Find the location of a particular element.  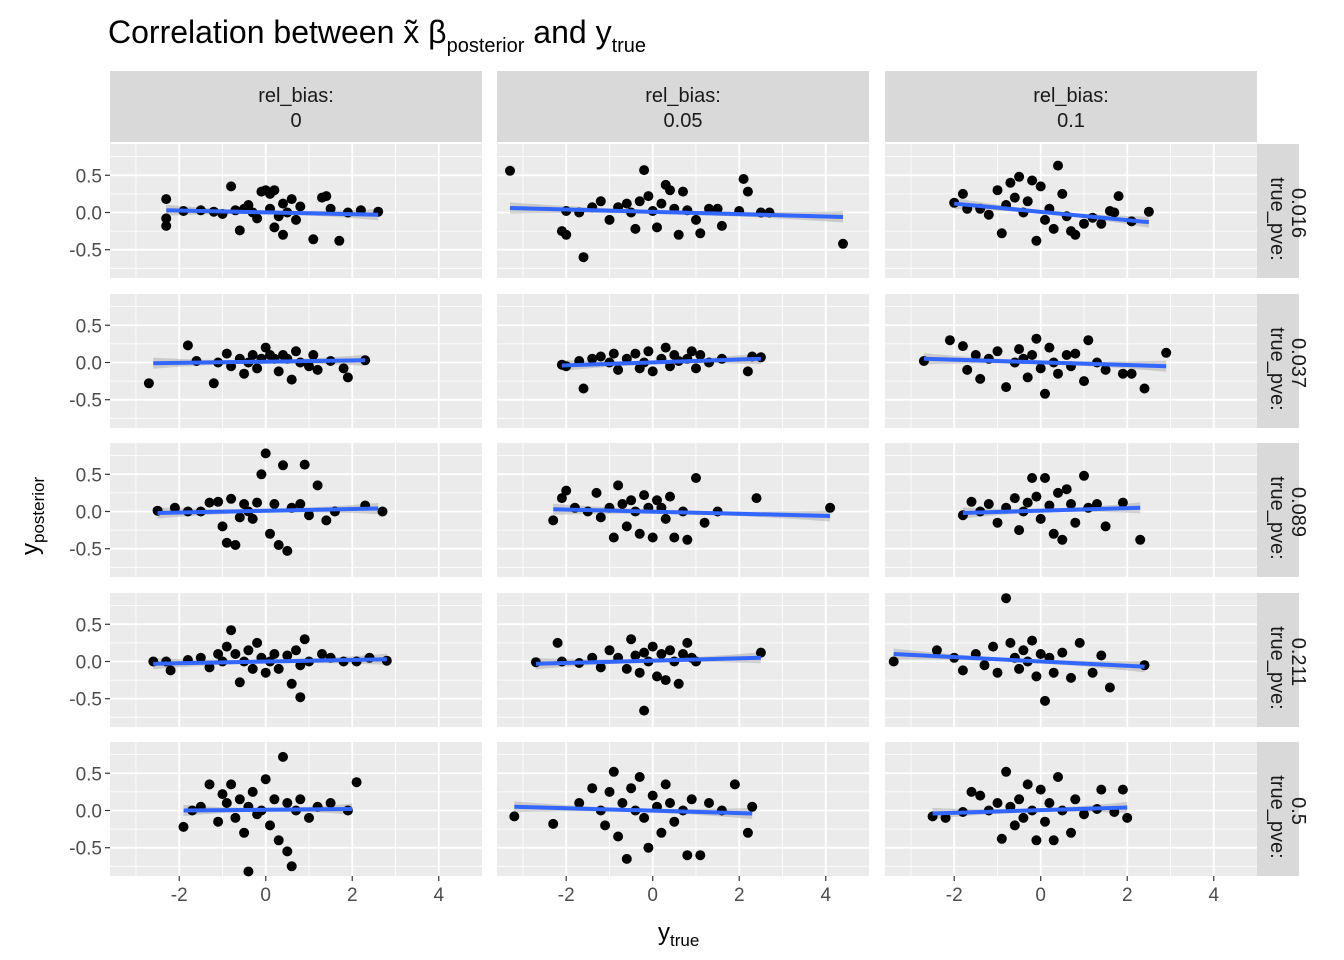

x-tick-label: -2 is located at coordinates (566, 895).